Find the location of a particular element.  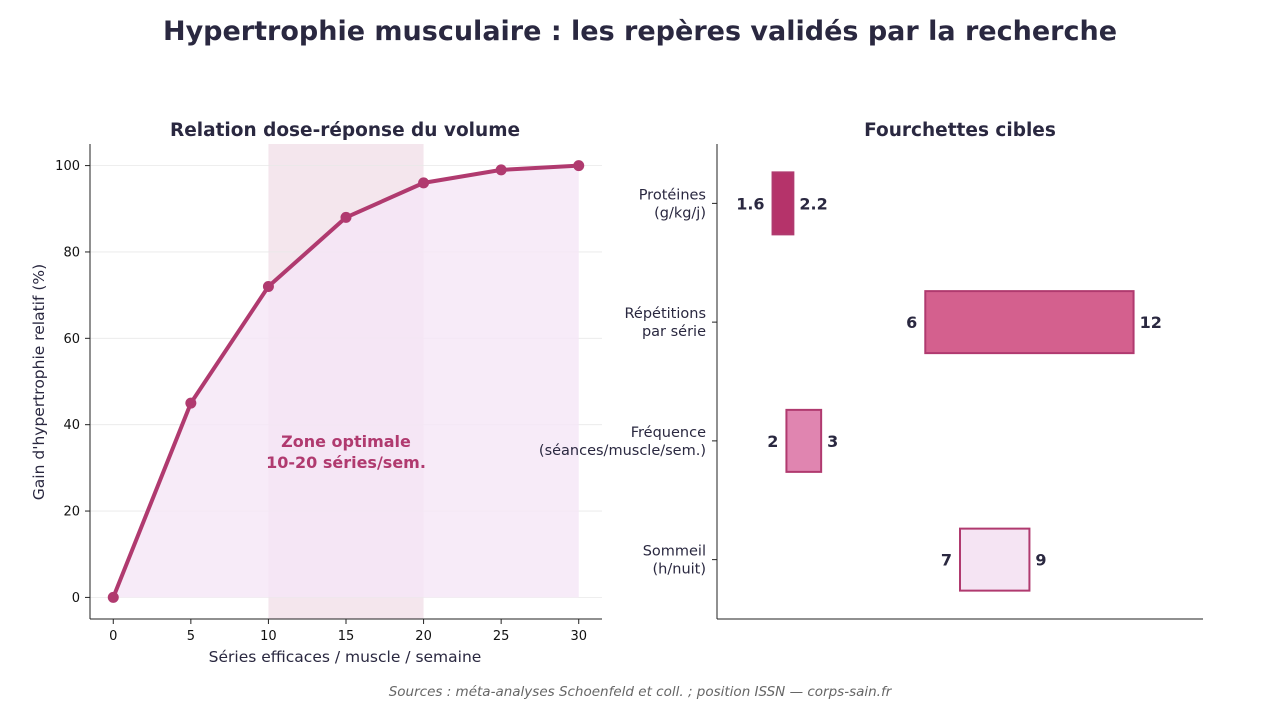

range-high-label: 9 is located at coordinates (1040, 560).